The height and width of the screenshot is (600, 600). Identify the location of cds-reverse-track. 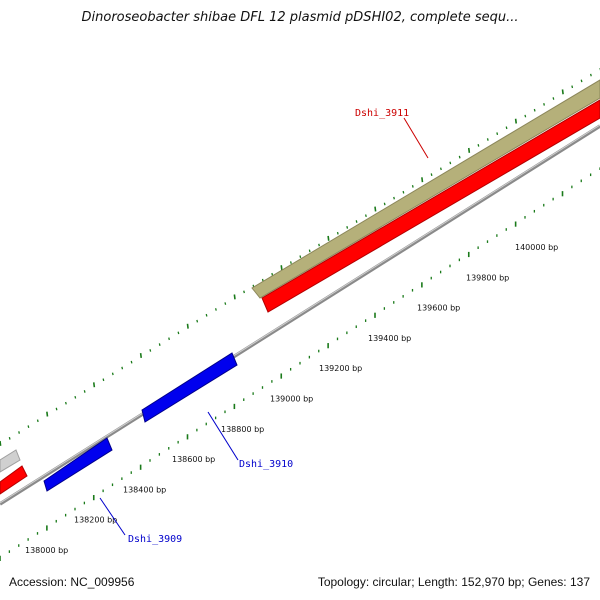
(140, 422).